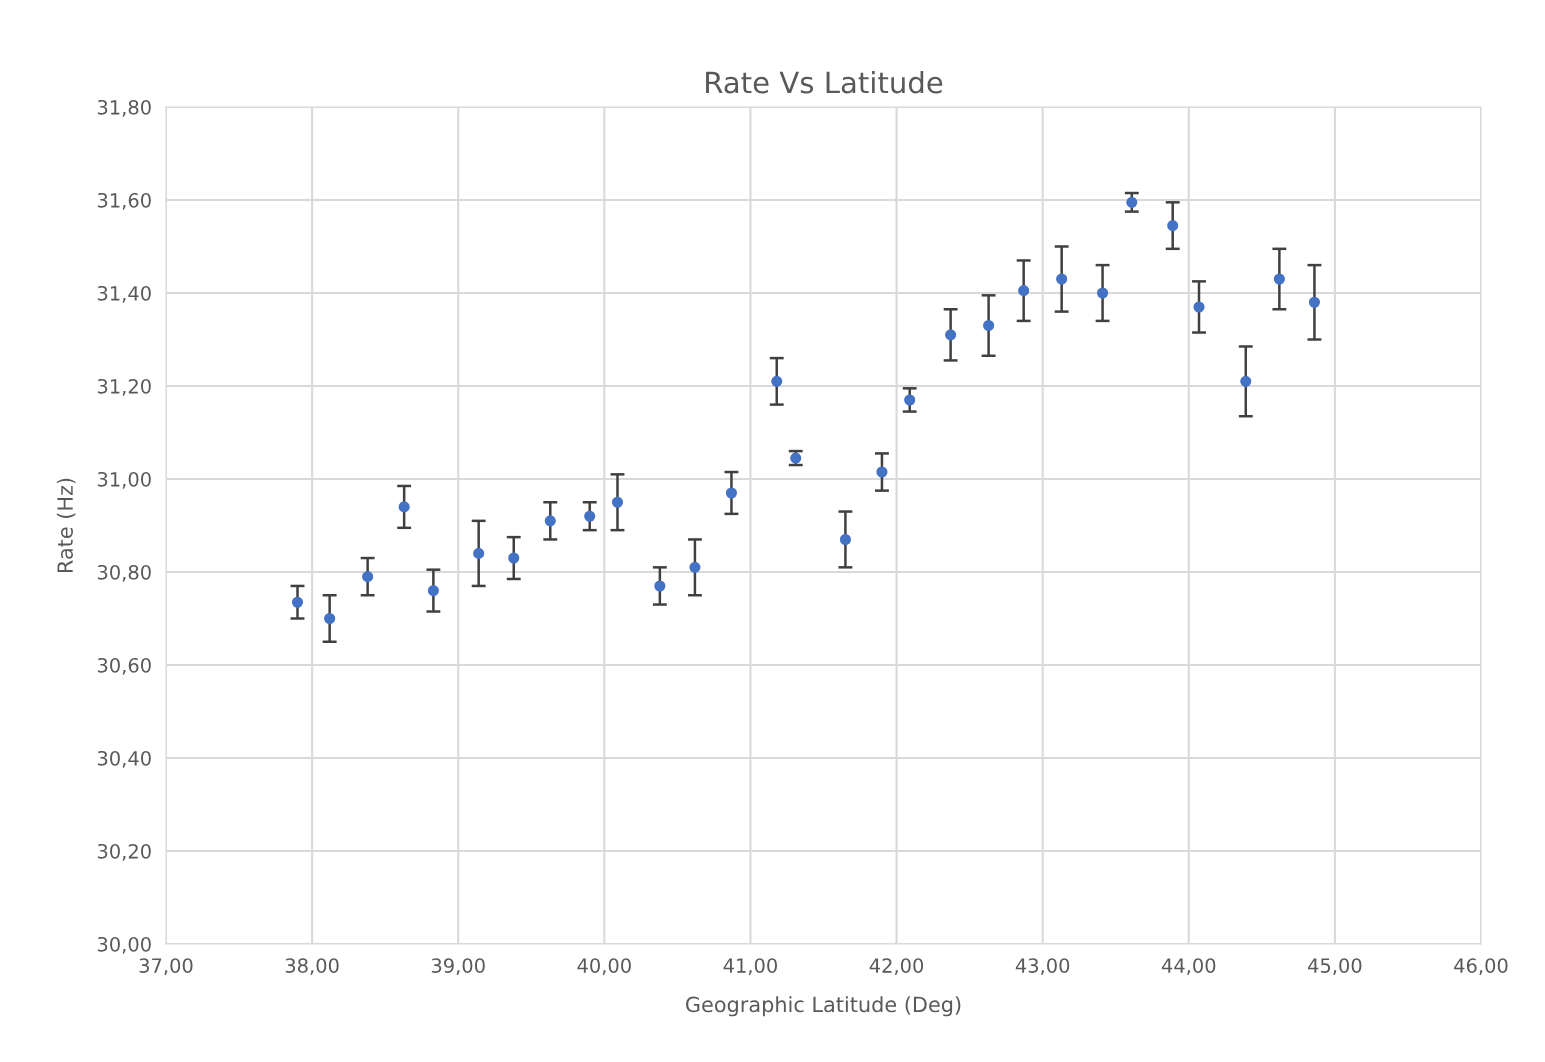 This screenshot has width=1545, height=1062. I want to click on x-tick-label: 38,00, so click(312, 966).